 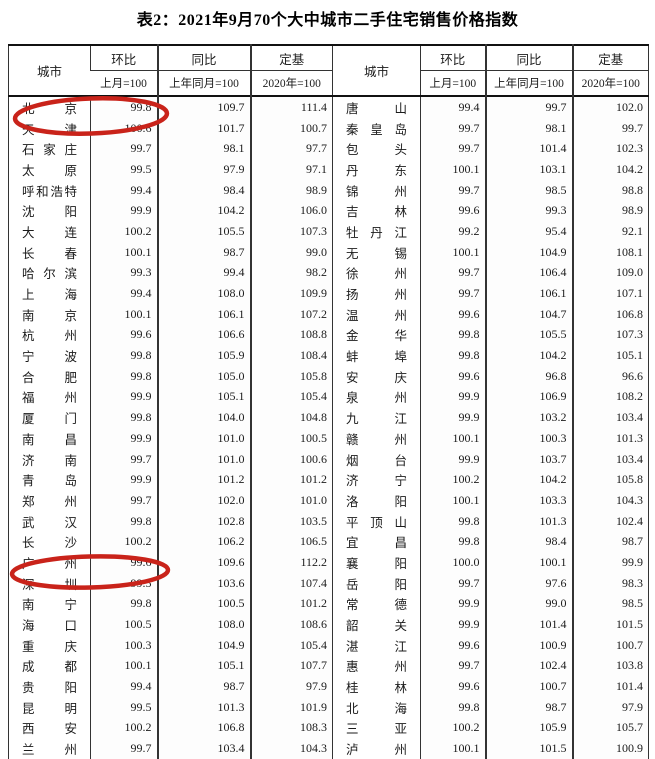 I want to click on value-cell: 108.0, so click(x=203, y=624).